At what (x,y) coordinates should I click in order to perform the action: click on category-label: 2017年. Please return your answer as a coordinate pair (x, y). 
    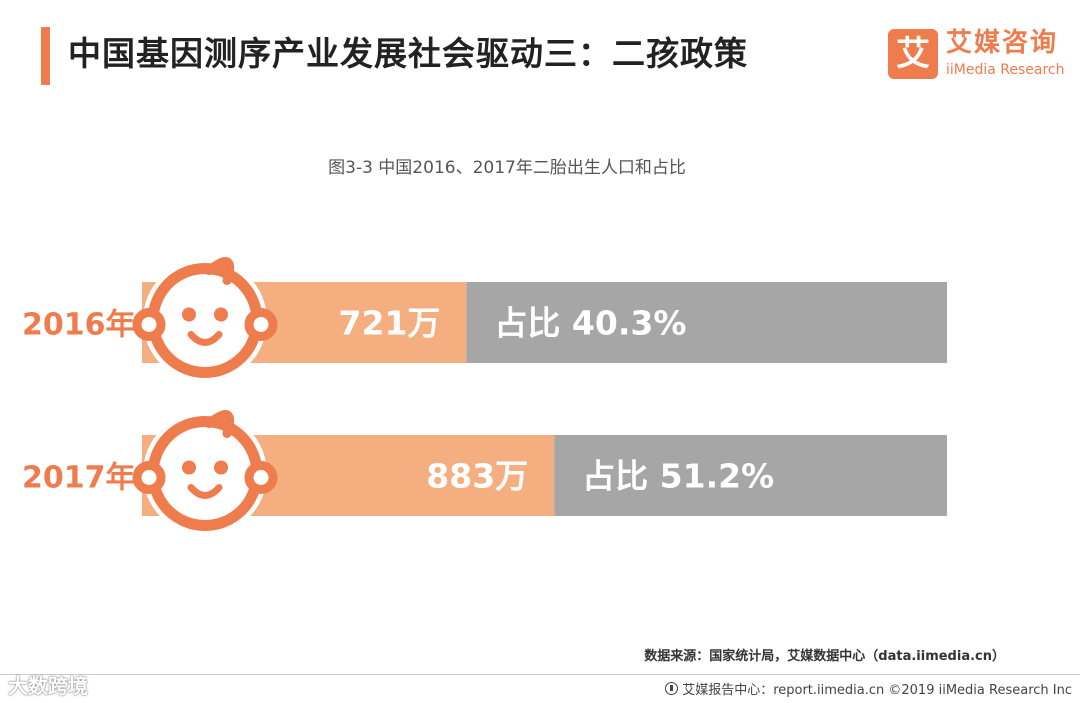
    Looking at the image, I should click on (79, 478).